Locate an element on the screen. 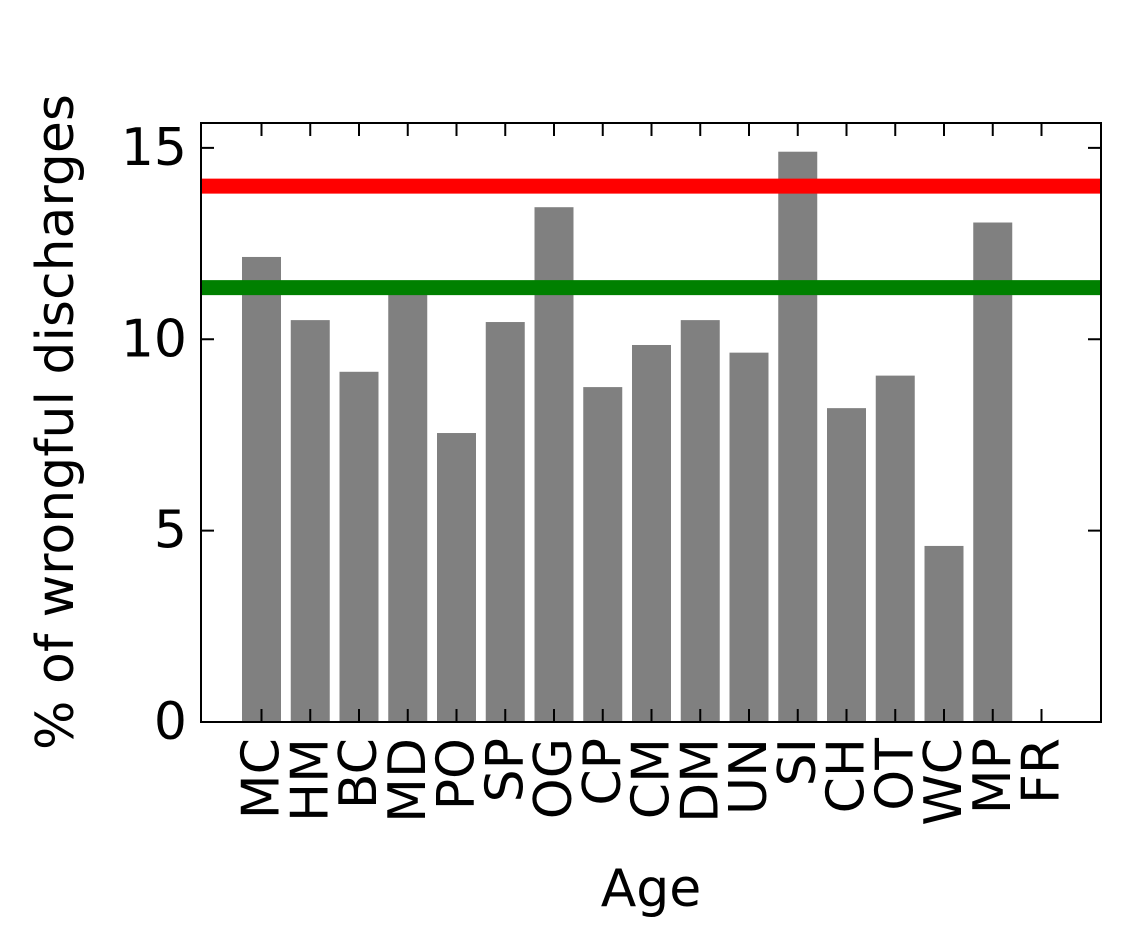  x-tick-label: SI is located at coordinates (798, 762).